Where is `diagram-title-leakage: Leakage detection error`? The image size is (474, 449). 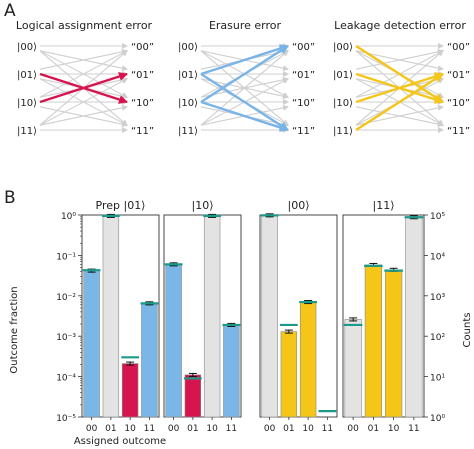 diagram-title-leakage: Leakage detection error is located at coordinates (400, 25).